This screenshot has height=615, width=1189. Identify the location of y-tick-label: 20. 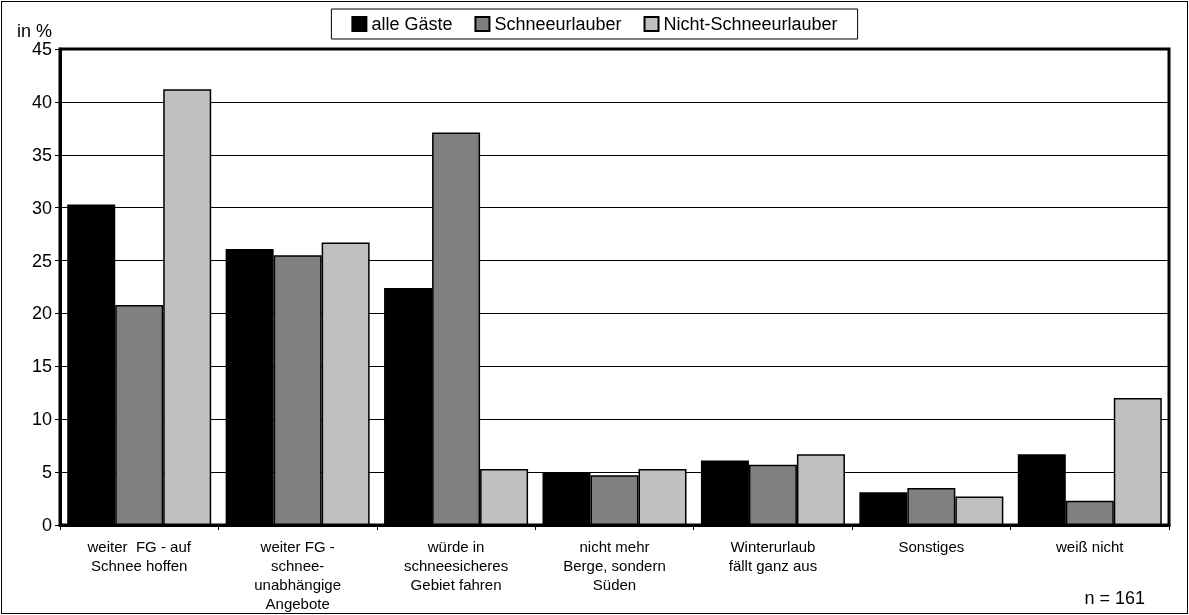
(41, 313).